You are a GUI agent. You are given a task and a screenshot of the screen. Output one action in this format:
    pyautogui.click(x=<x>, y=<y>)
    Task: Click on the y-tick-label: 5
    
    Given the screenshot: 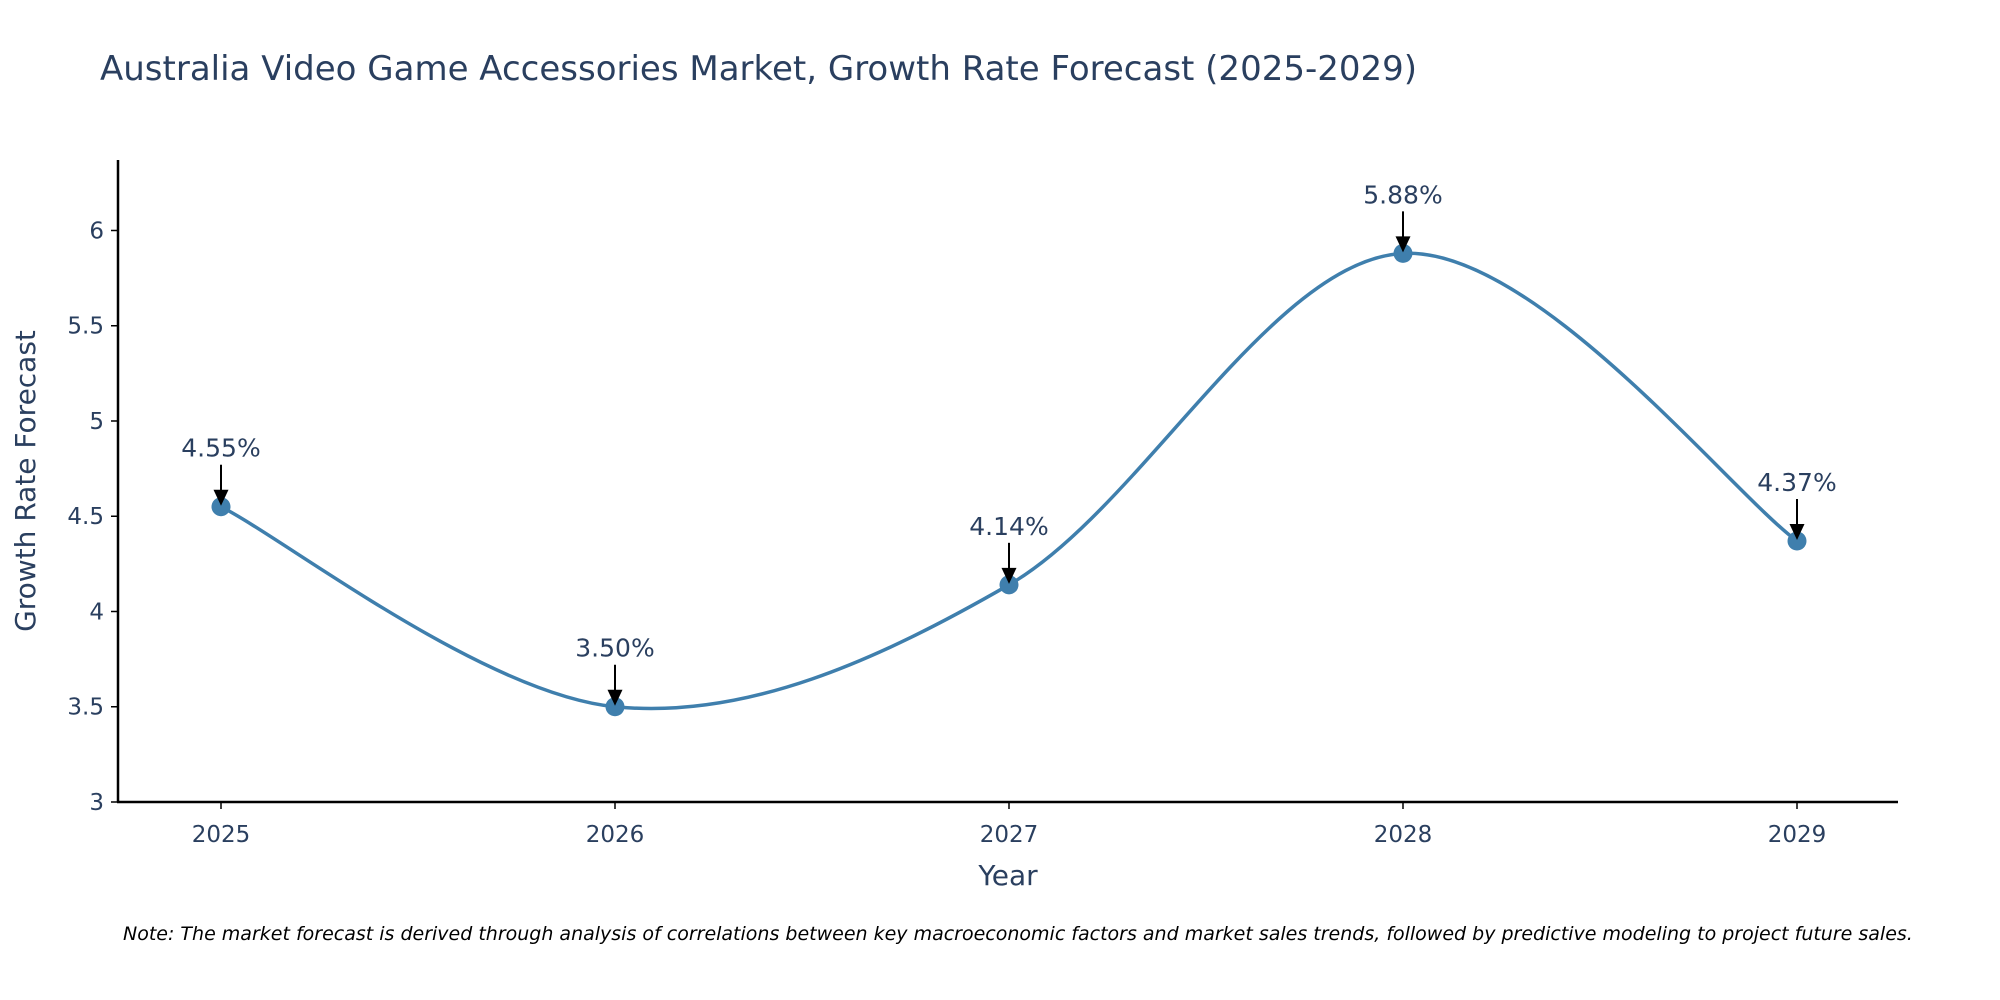 What is the action you would take?
    pyautogui.click(x=96, y=422)
    